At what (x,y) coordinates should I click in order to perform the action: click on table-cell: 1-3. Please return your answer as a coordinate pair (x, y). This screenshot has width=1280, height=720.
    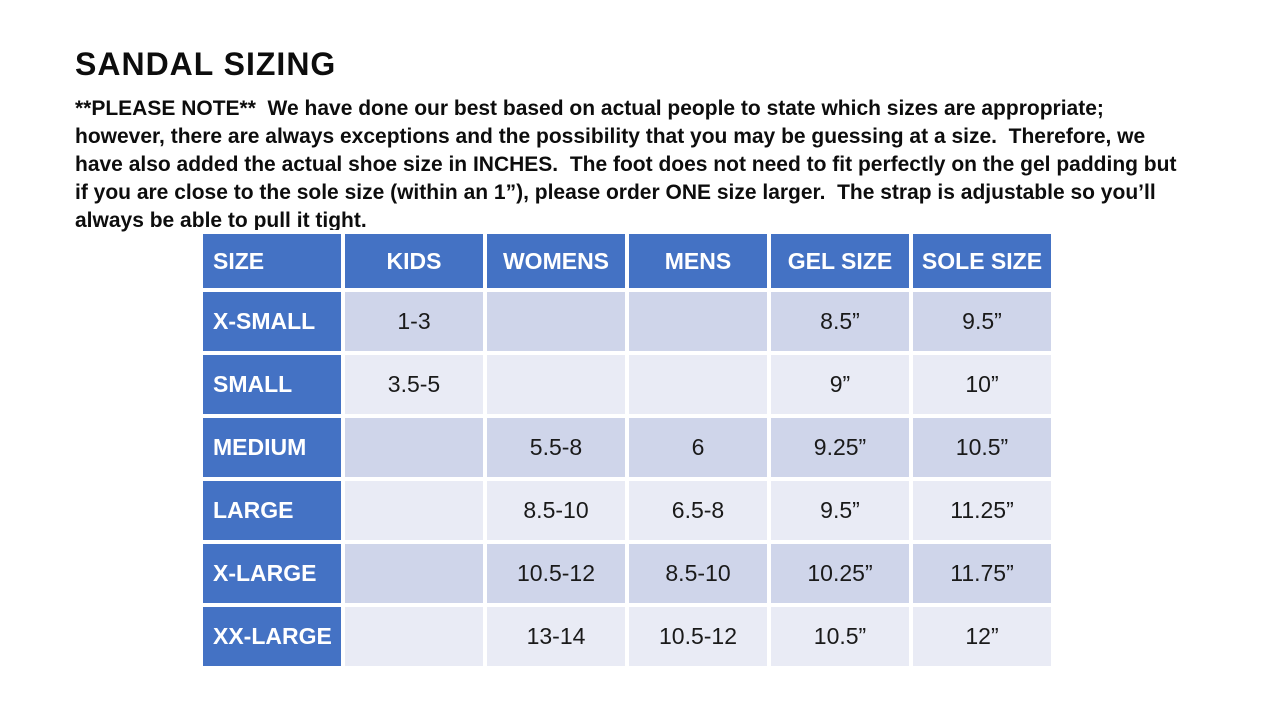
    Looking at the image, I should click on (414, 321).